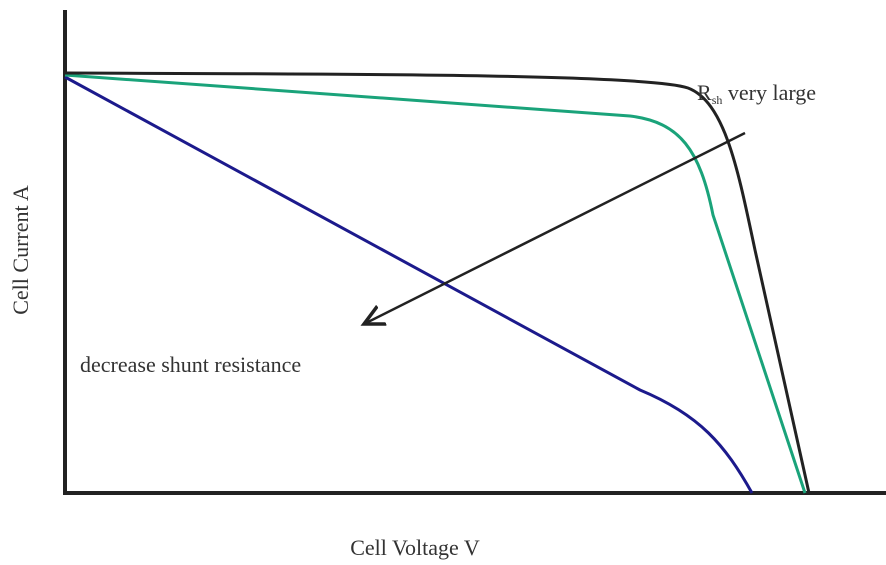 Image resolution: width=886 pixels, height=565 pixels. Describe the element at coordinates (20, 250) in the screenshot. I see `y-axis-label: Cell Current A` at that location.